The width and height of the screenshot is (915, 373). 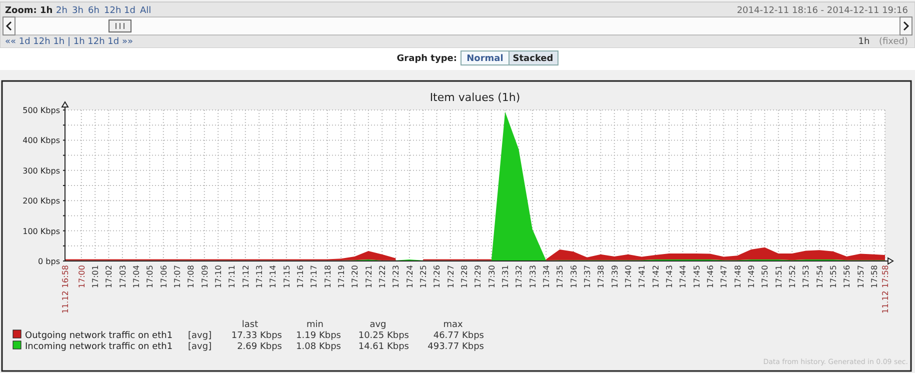 I want to click on x-tick-label: 17:51, so click(x=779, y=276).